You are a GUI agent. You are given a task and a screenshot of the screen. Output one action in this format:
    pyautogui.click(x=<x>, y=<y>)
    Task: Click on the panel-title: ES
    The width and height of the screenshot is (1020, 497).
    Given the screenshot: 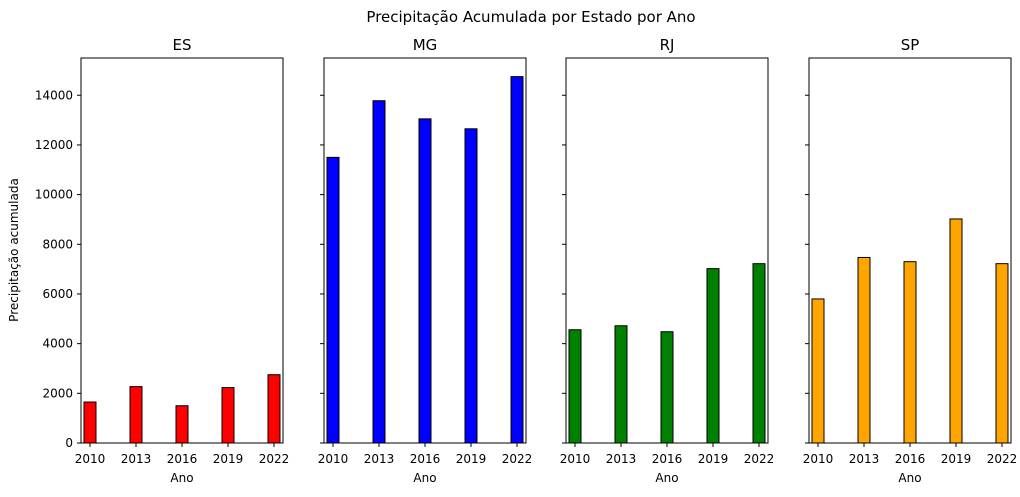 What is the action you would take?
    pyautogui.click(x=182, y=45)
    